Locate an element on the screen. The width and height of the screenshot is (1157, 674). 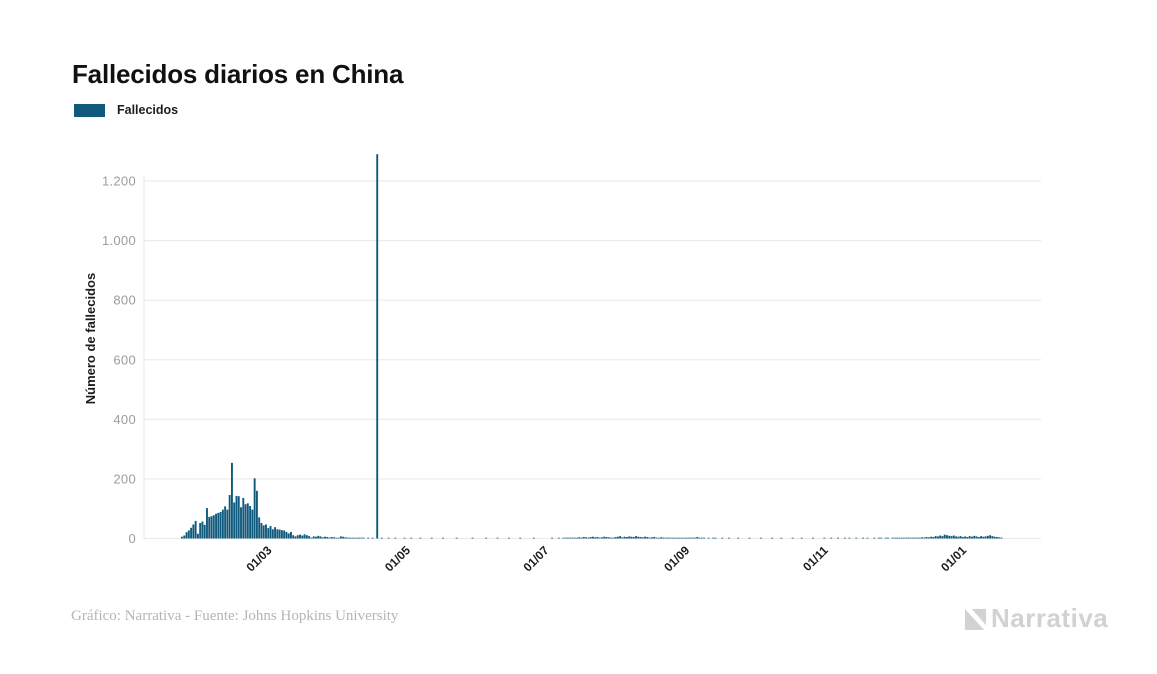
legend-swatch-icon is located at coordinates (89, 110).